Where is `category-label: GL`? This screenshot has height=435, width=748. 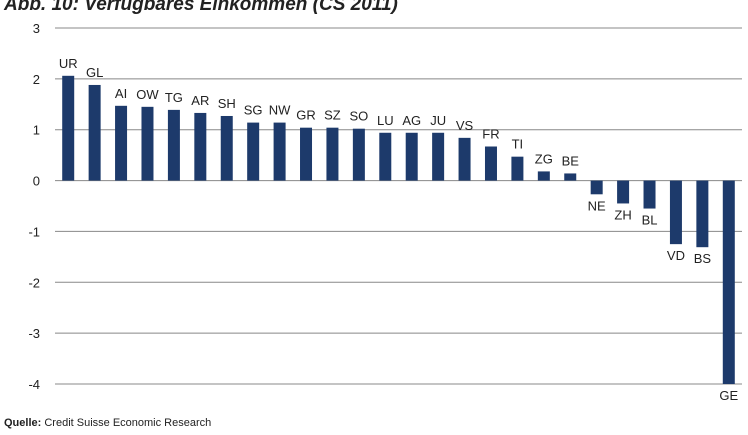 category-label: GL is located at coordinates (94, 72).